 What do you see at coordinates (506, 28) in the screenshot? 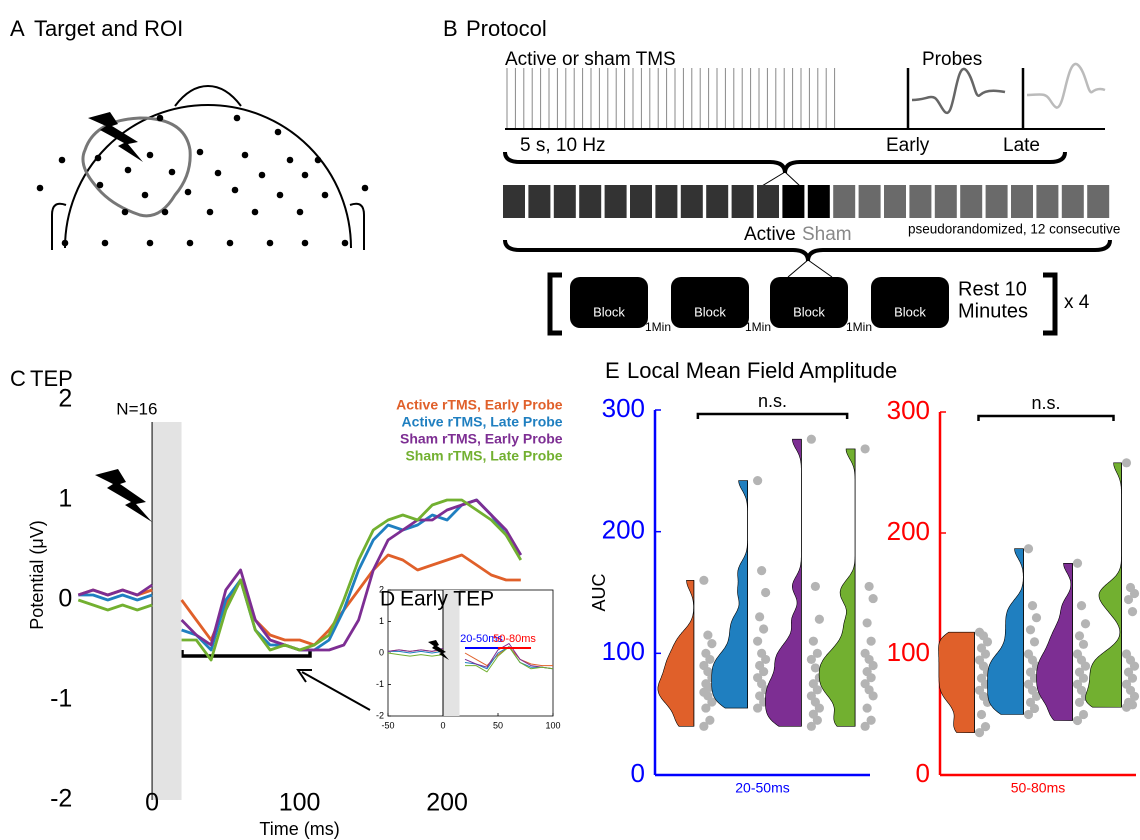
I see `panel-title: Protocol` at bounding box center [506, 28].